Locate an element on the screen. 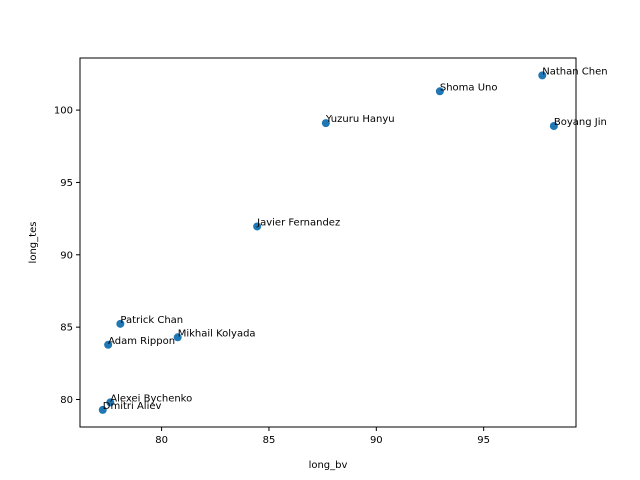 This screenshot has width=640, height=480. y-tick-label: 85 is located at coordinates (66, 328).